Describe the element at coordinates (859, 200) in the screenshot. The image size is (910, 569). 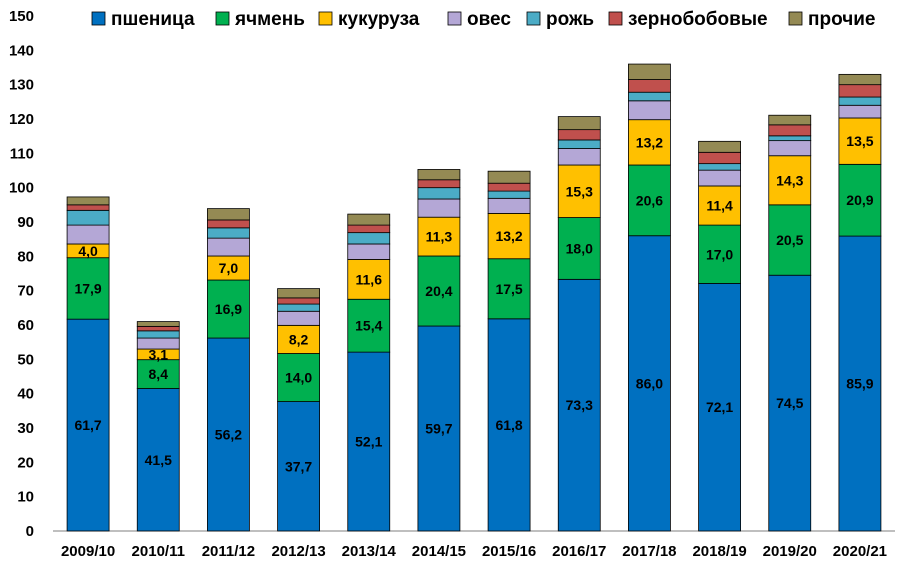
I see `data-label: 20,9` at that location.